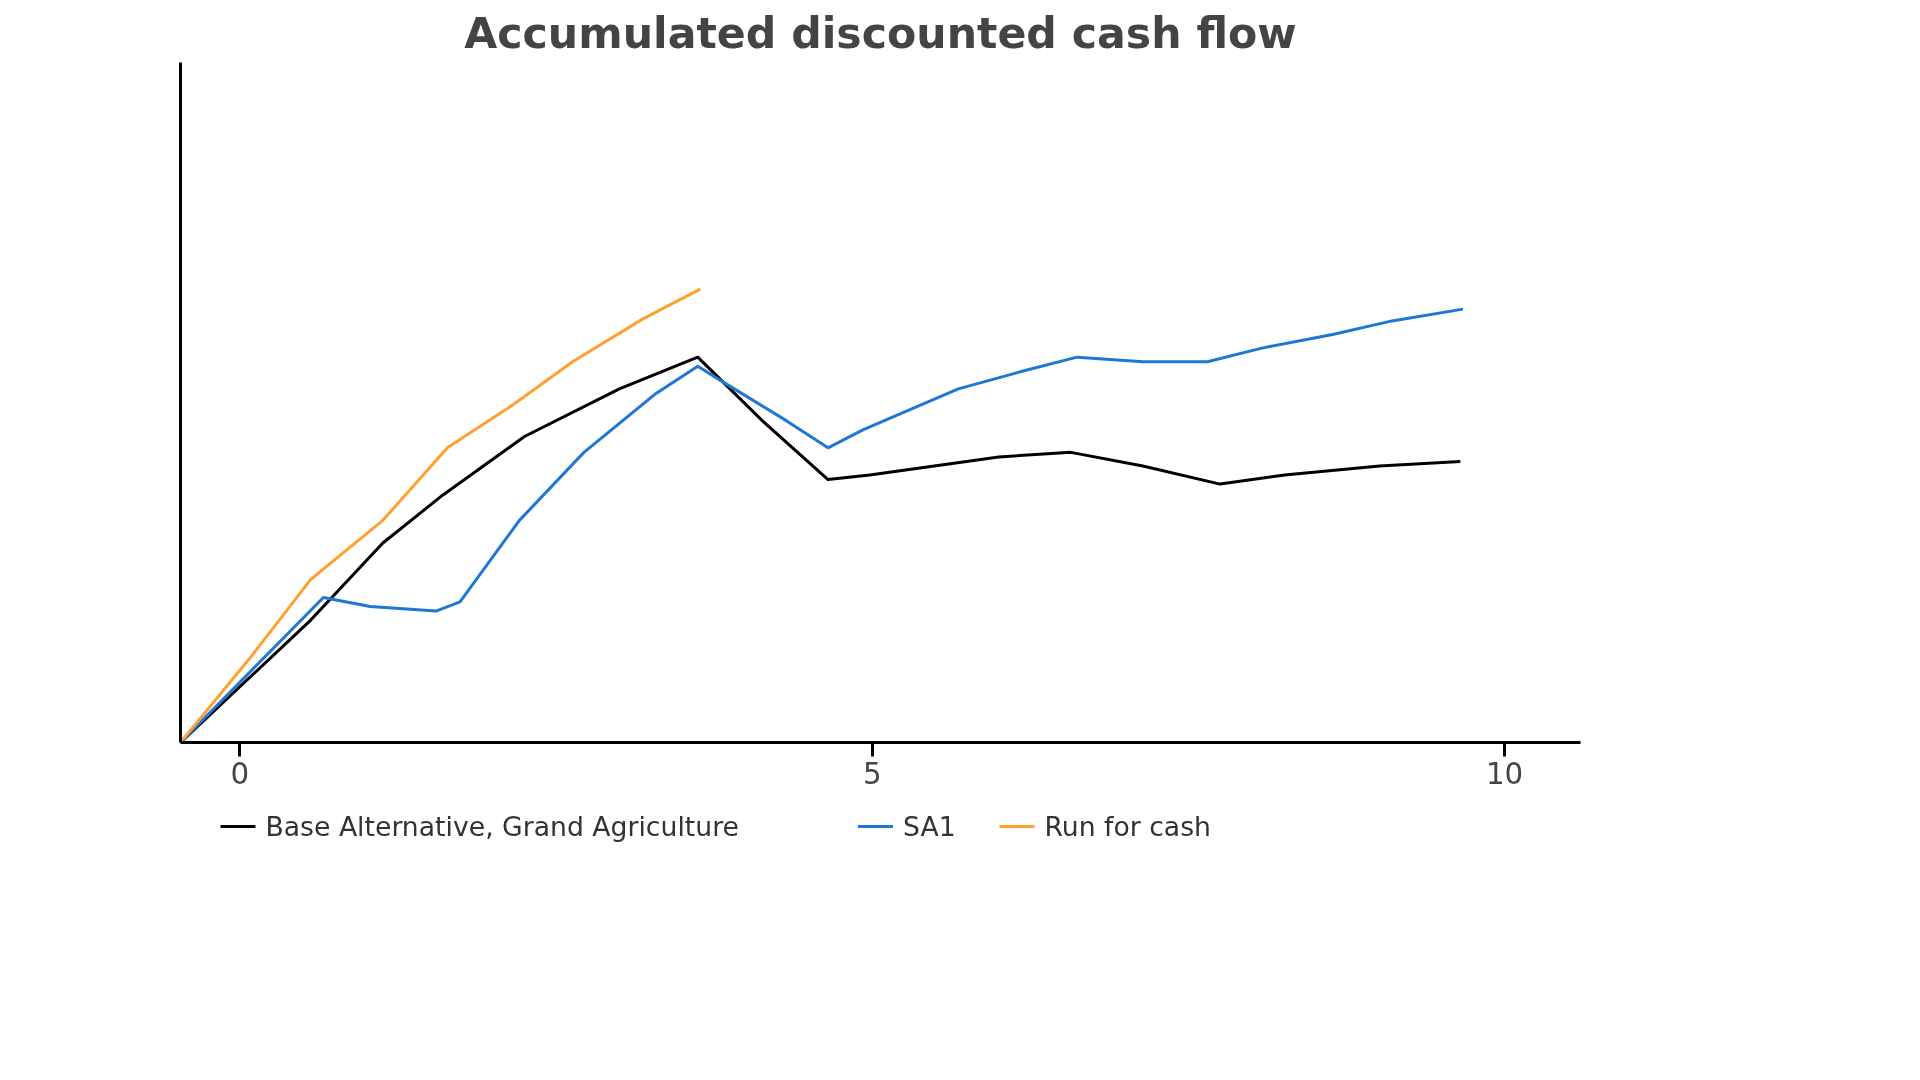  Describe the element at coordinates (929, 826) in the screenshot. I see `legend-label: SA1` at that location.